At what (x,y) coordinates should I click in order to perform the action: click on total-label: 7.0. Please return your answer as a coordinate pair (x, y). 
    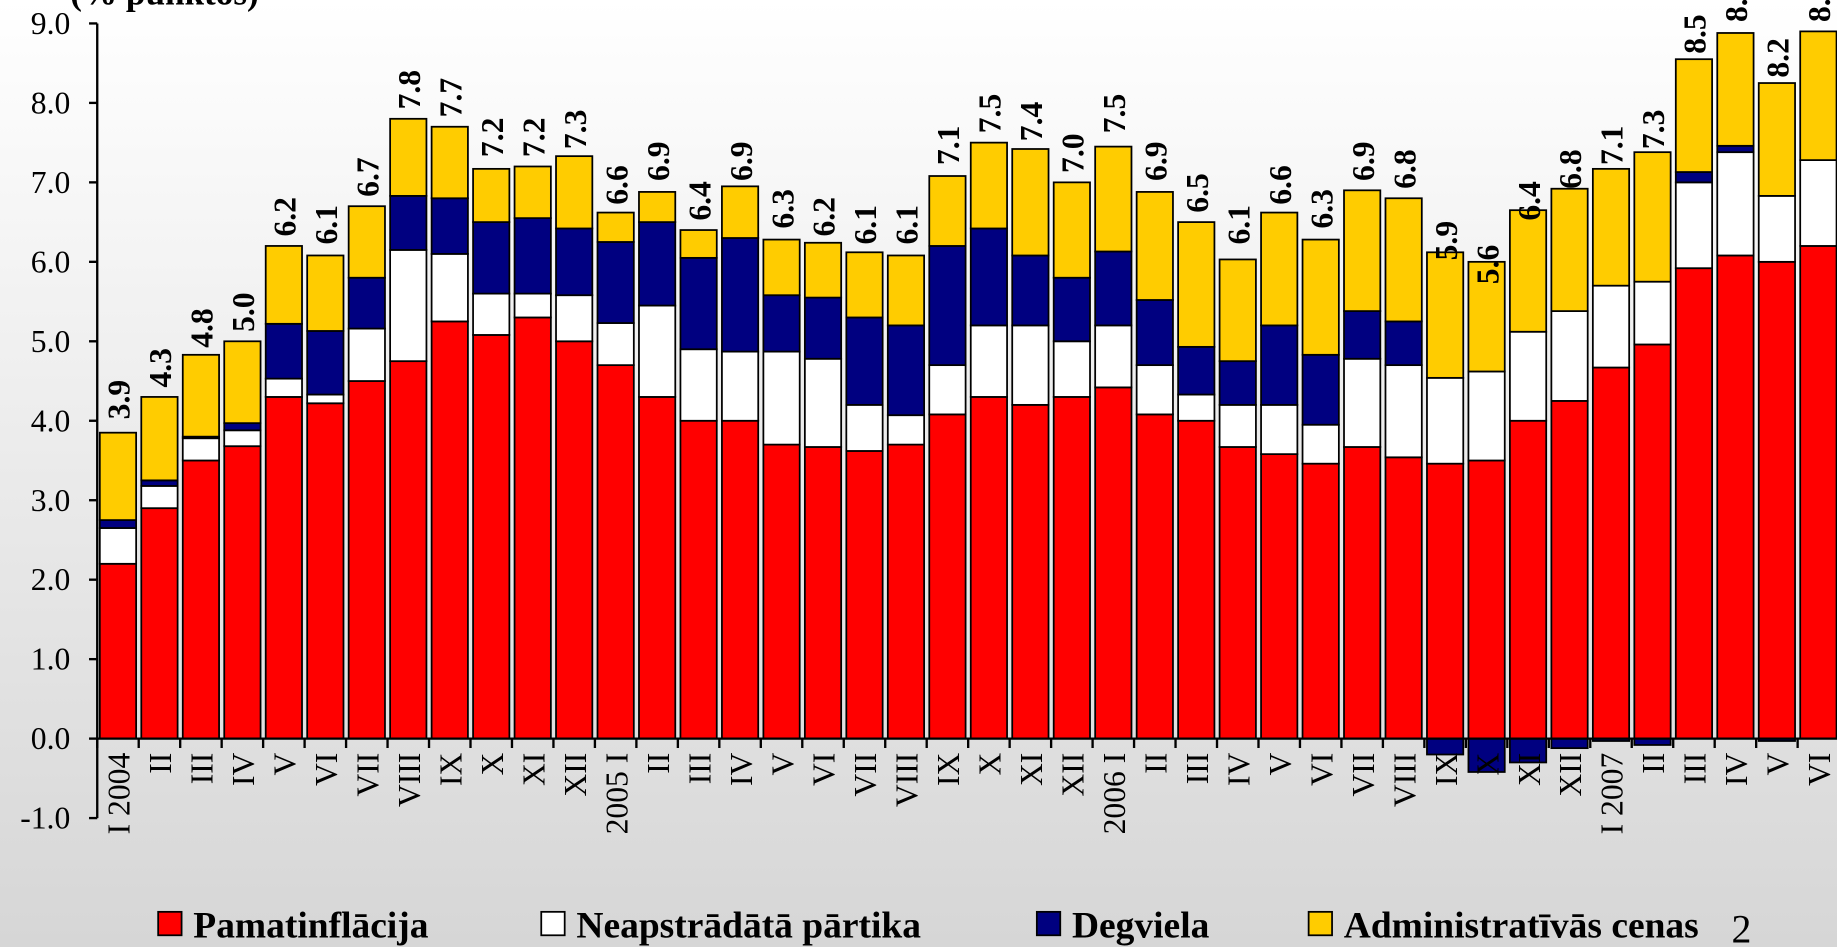
    Looking at the image, I should click on (1073, 153).